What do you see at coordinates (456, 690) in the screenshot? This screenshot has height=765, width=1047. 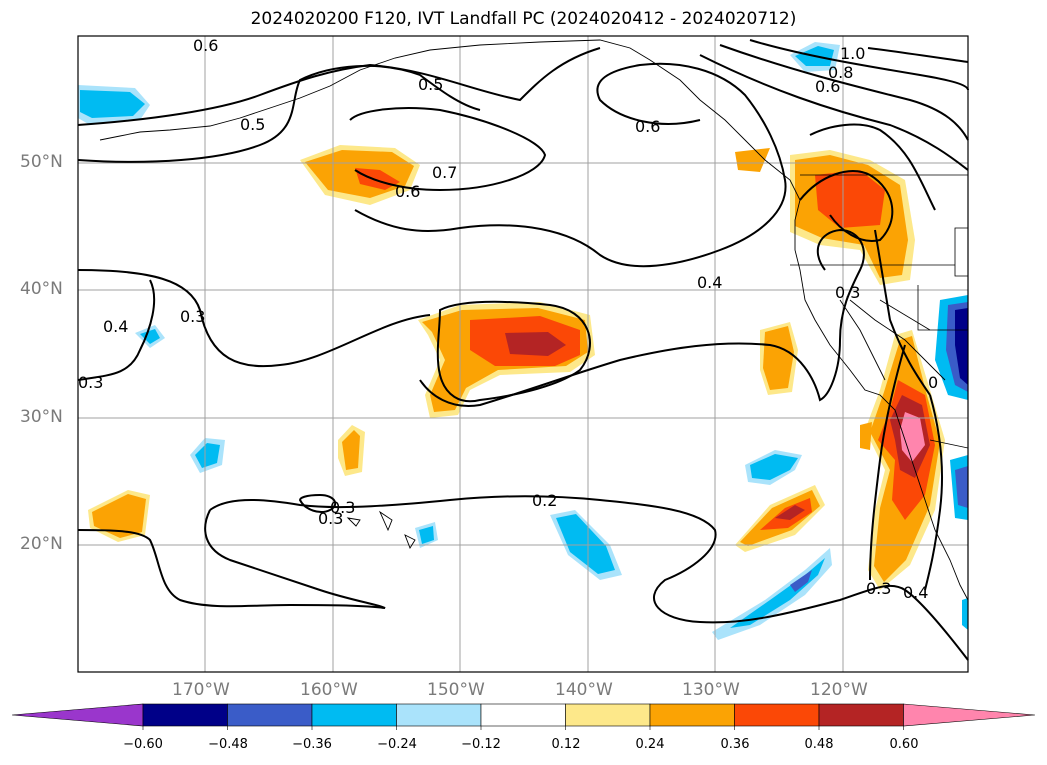 I see `lon-tick-label: 150°W` at bounding box center [456, 690].